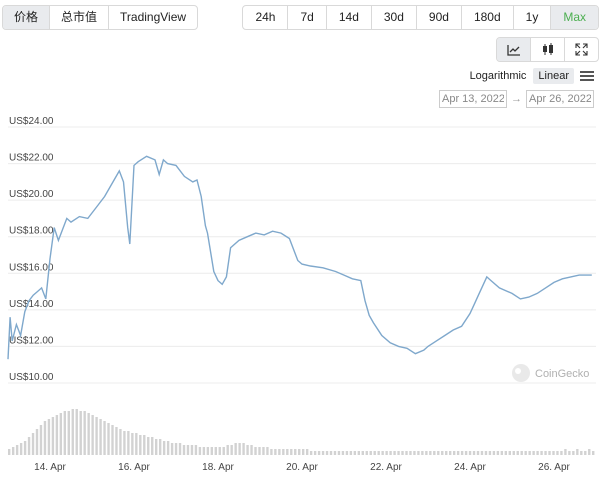  I want to click on range-max: Max, so click(574, 17).